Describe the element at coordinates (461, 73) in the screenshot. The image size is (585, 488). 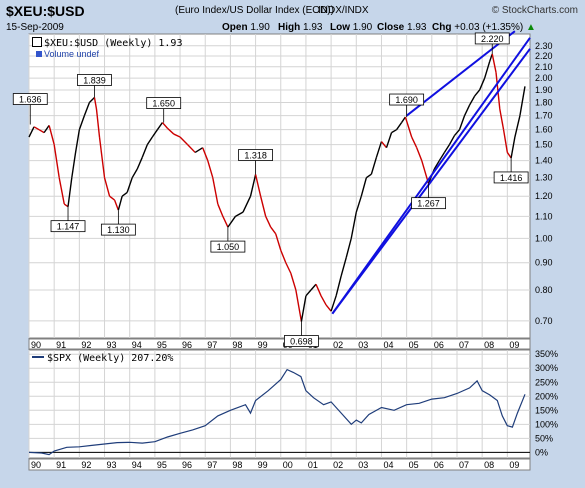
I see `trendline` at that location.